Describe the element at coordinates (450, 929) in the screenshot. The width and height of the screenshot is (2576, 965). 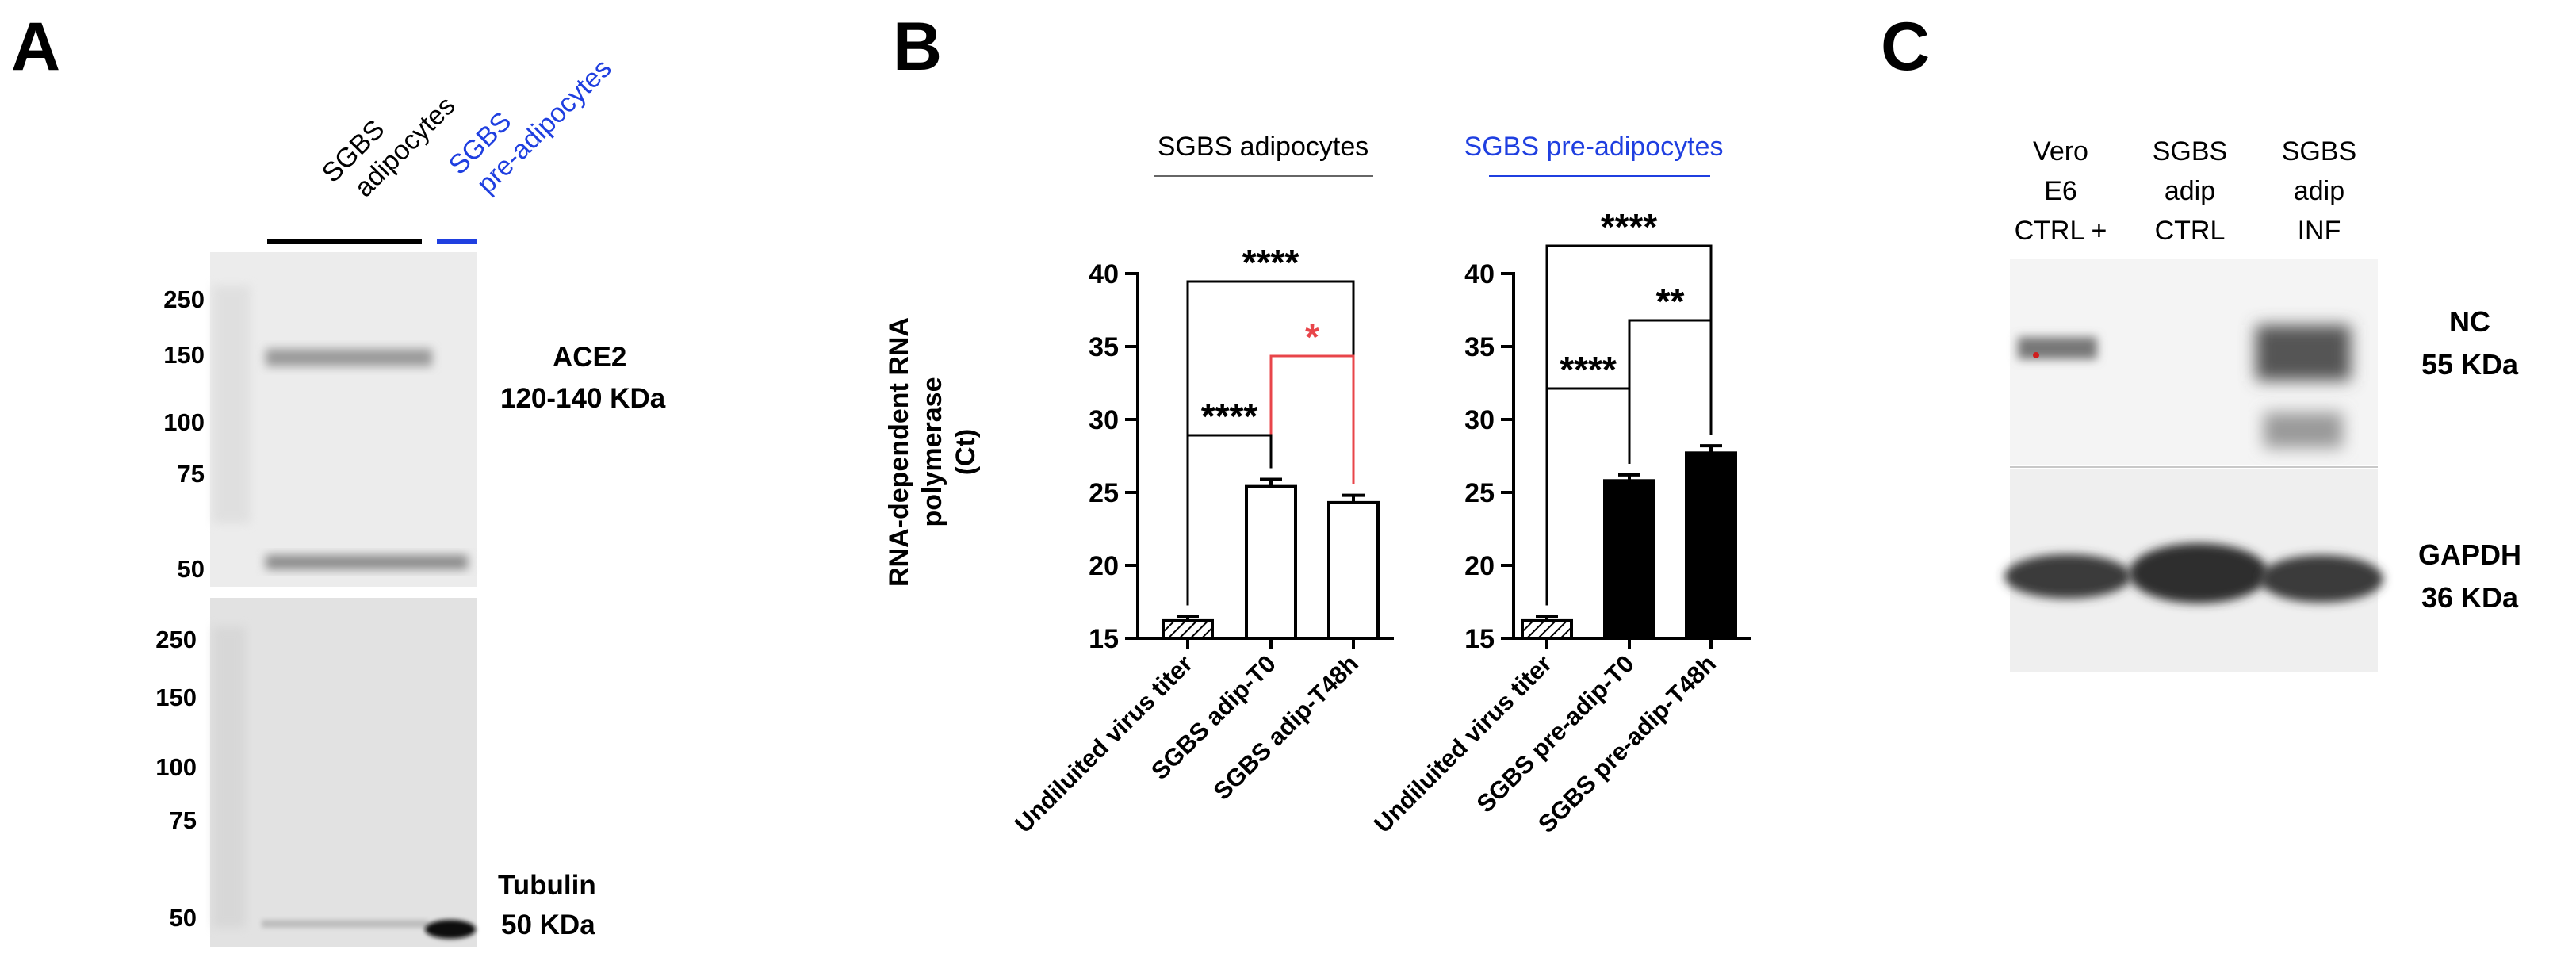
I see `tubulin-band` at that location.